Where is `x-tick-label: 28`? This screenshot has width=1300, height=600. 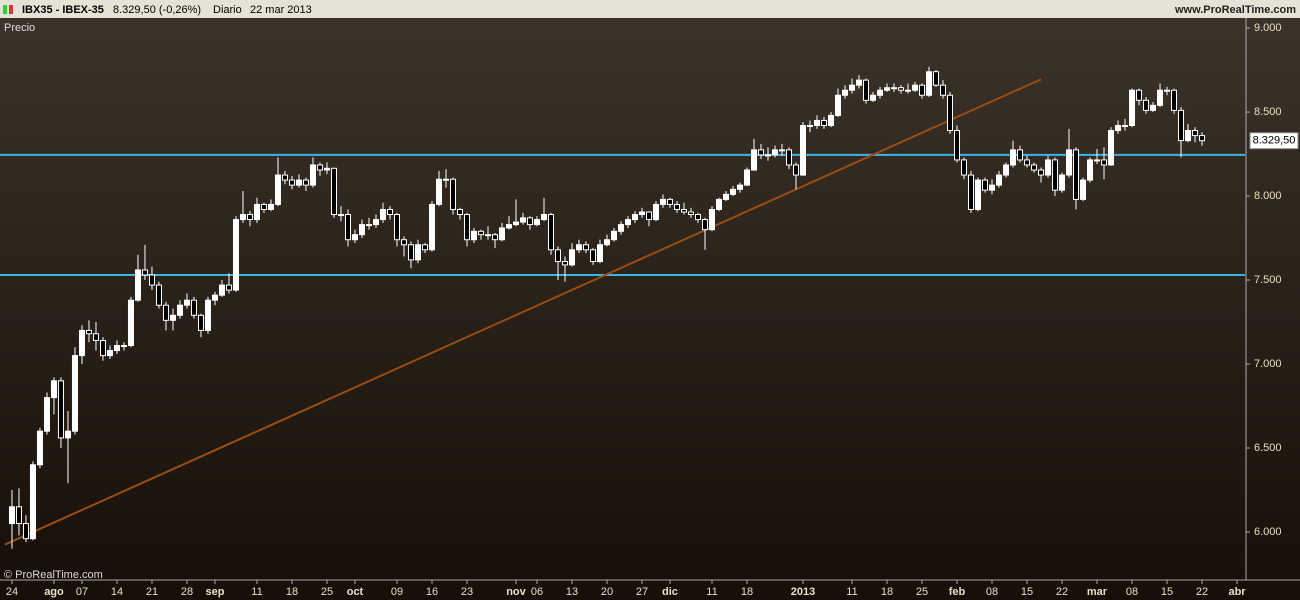 x-tick-label: 28 is located at coordinates (187, 592).